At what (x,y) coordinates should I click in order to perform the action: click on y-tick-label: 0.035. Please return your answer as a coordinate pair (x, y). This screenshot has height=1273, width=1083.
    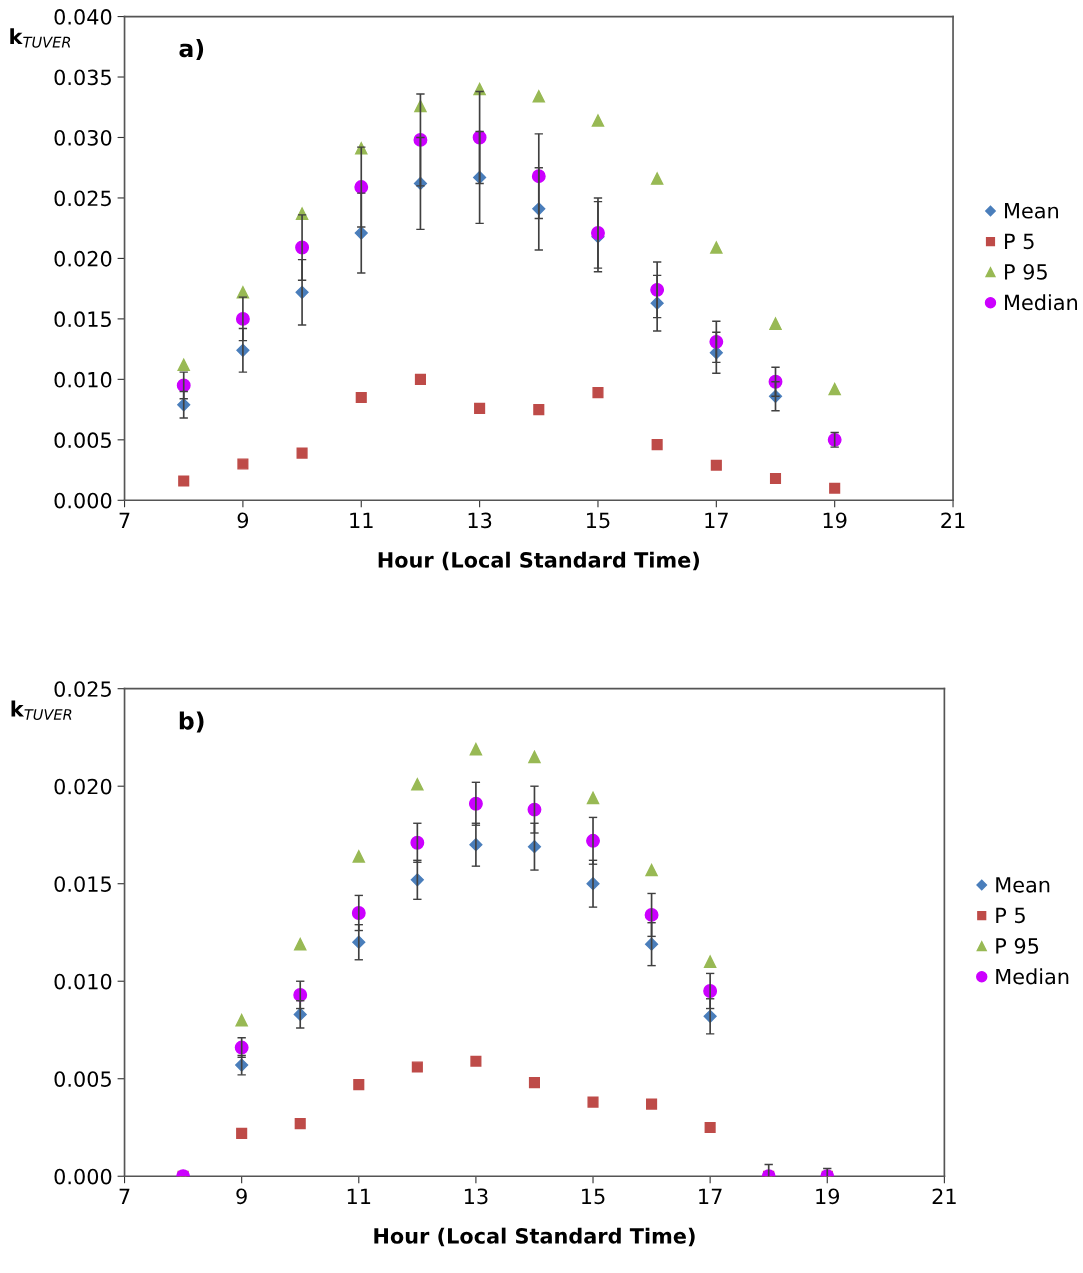
    Looking at the image, I should click on (82, 77).